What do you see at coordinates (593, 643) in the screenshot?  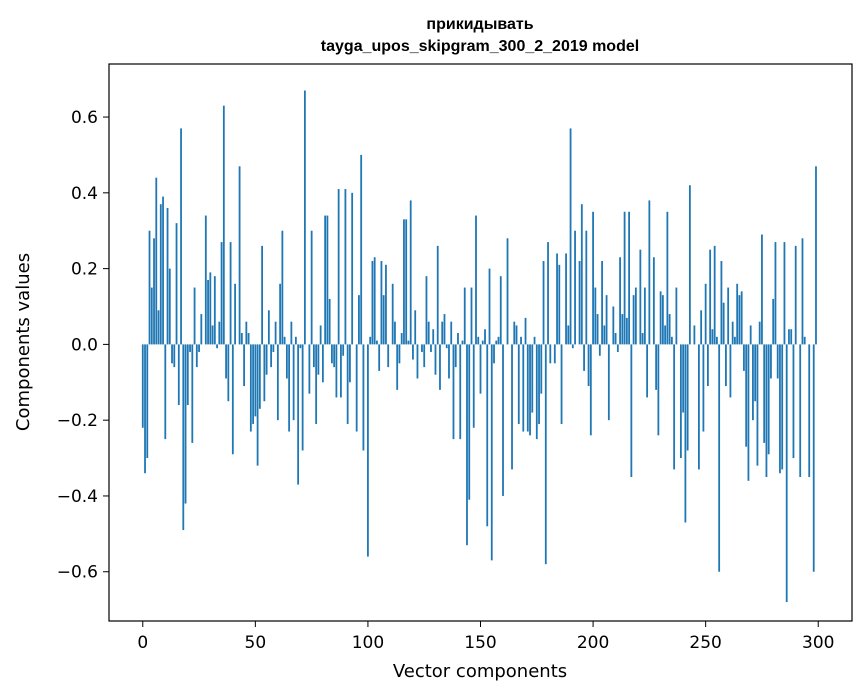 I see `x-tick-label: 200` at bounding box center [593, 643].